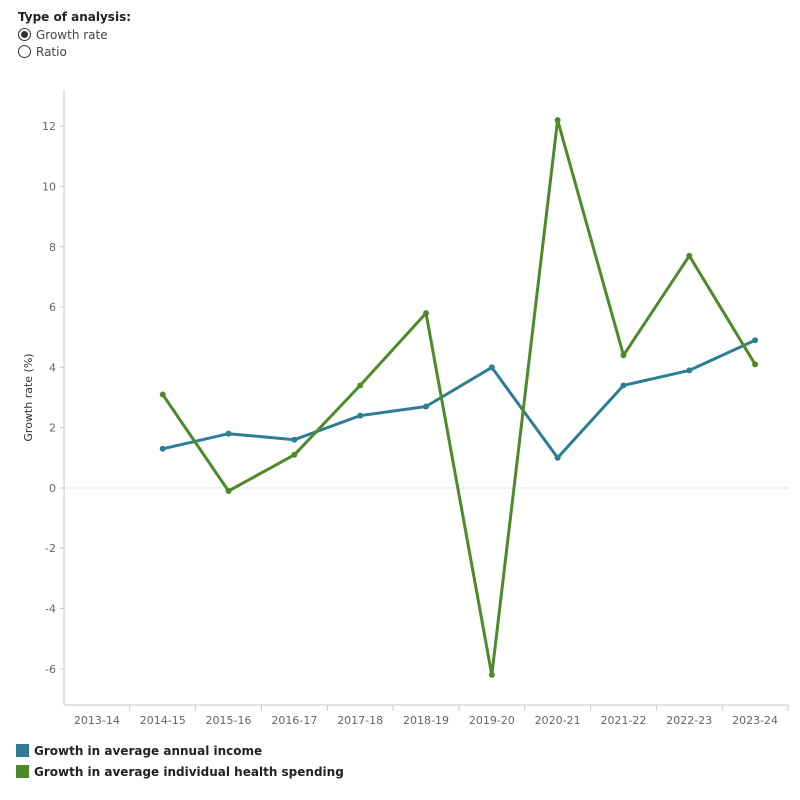  What do you see at coordinates (52, 247) in the screenshot?
I see `y-tick-label: 8` at bounding box center [52, 247].